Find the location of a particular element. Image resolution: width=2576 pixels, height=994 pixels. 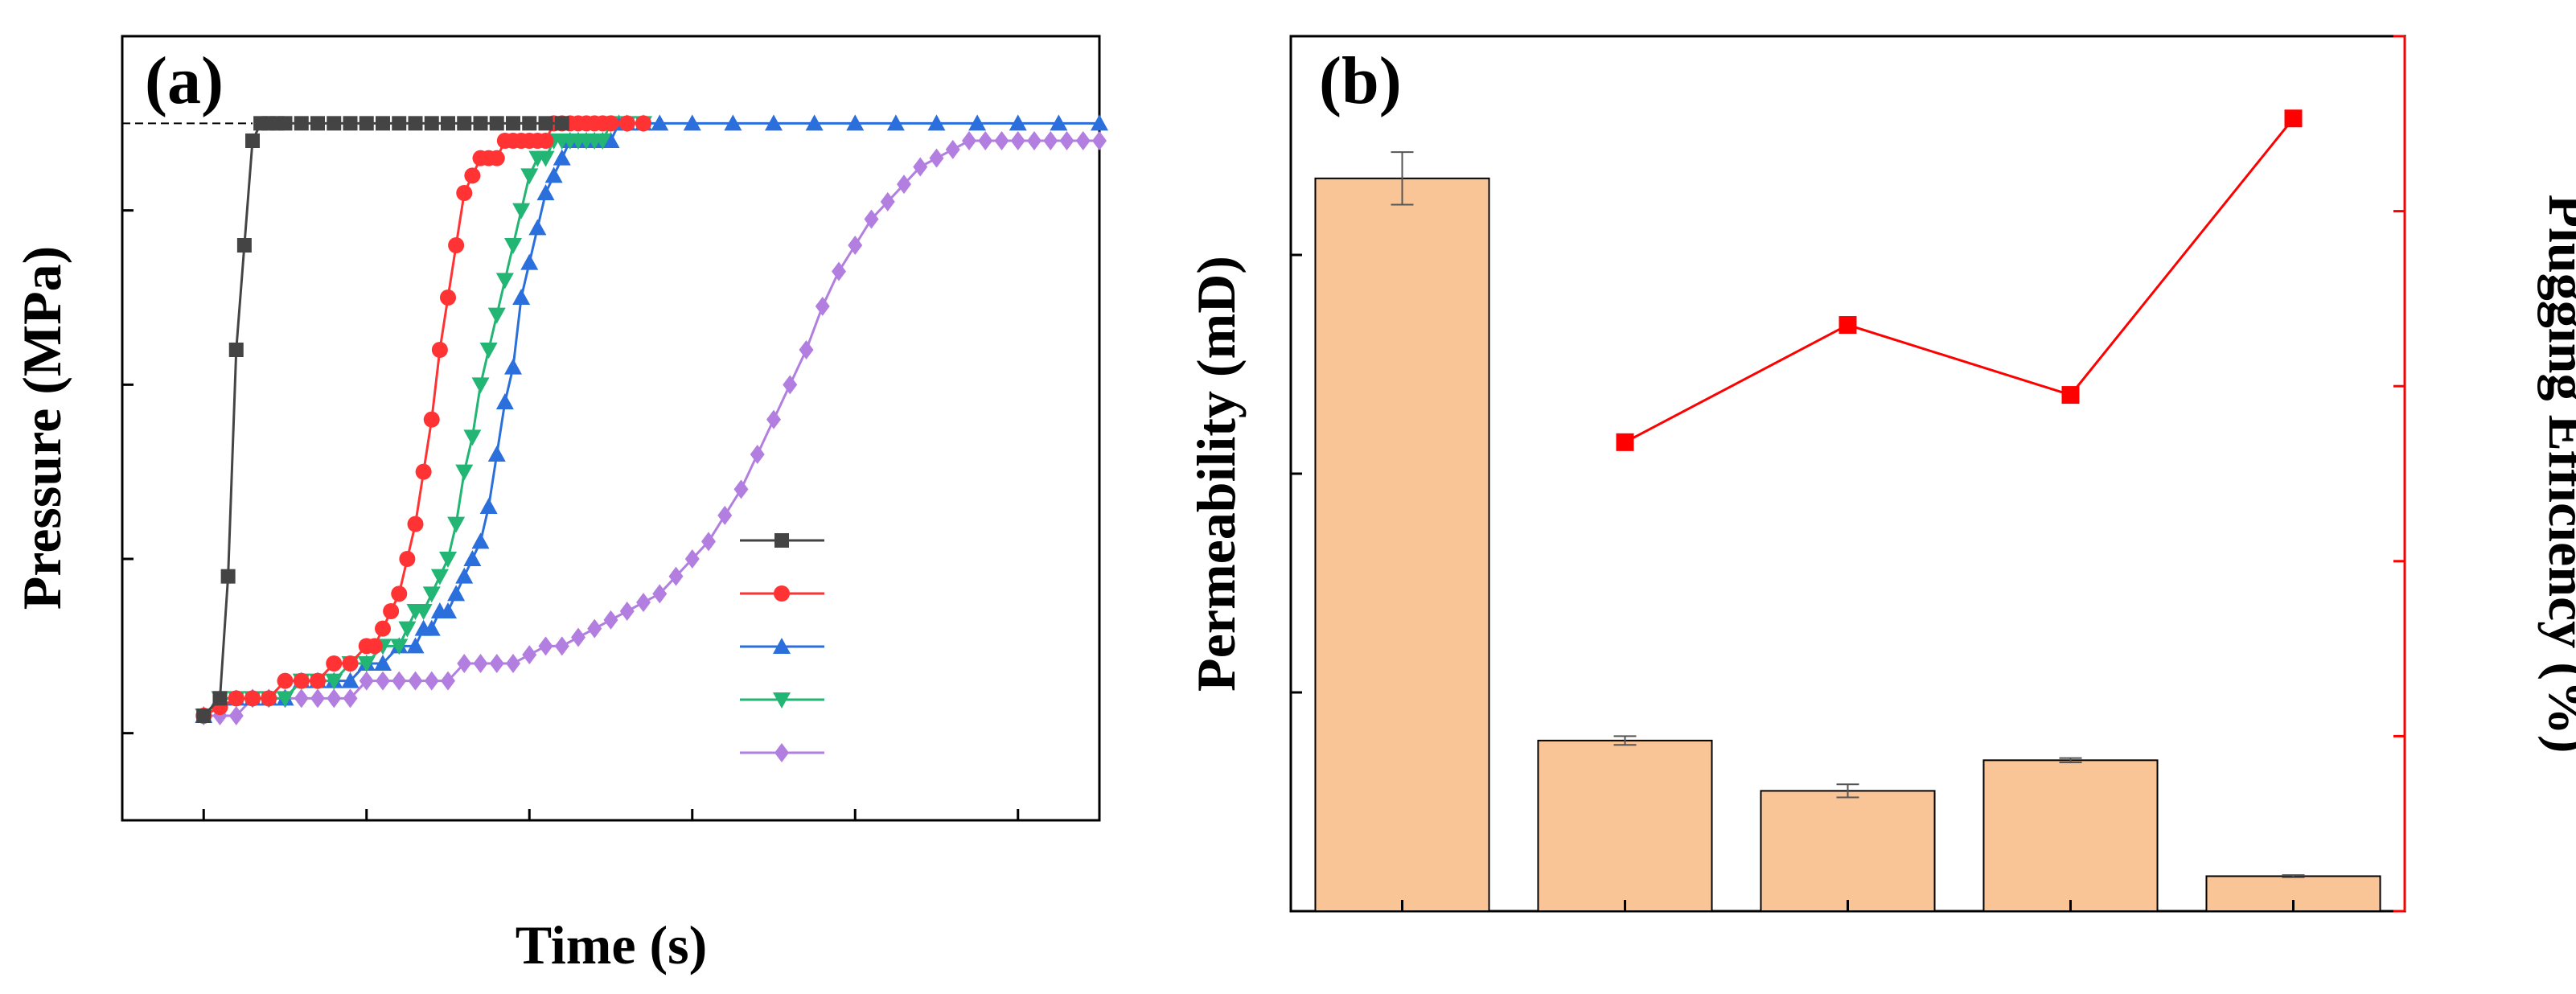

series-water is located at coordinates (382, 419).